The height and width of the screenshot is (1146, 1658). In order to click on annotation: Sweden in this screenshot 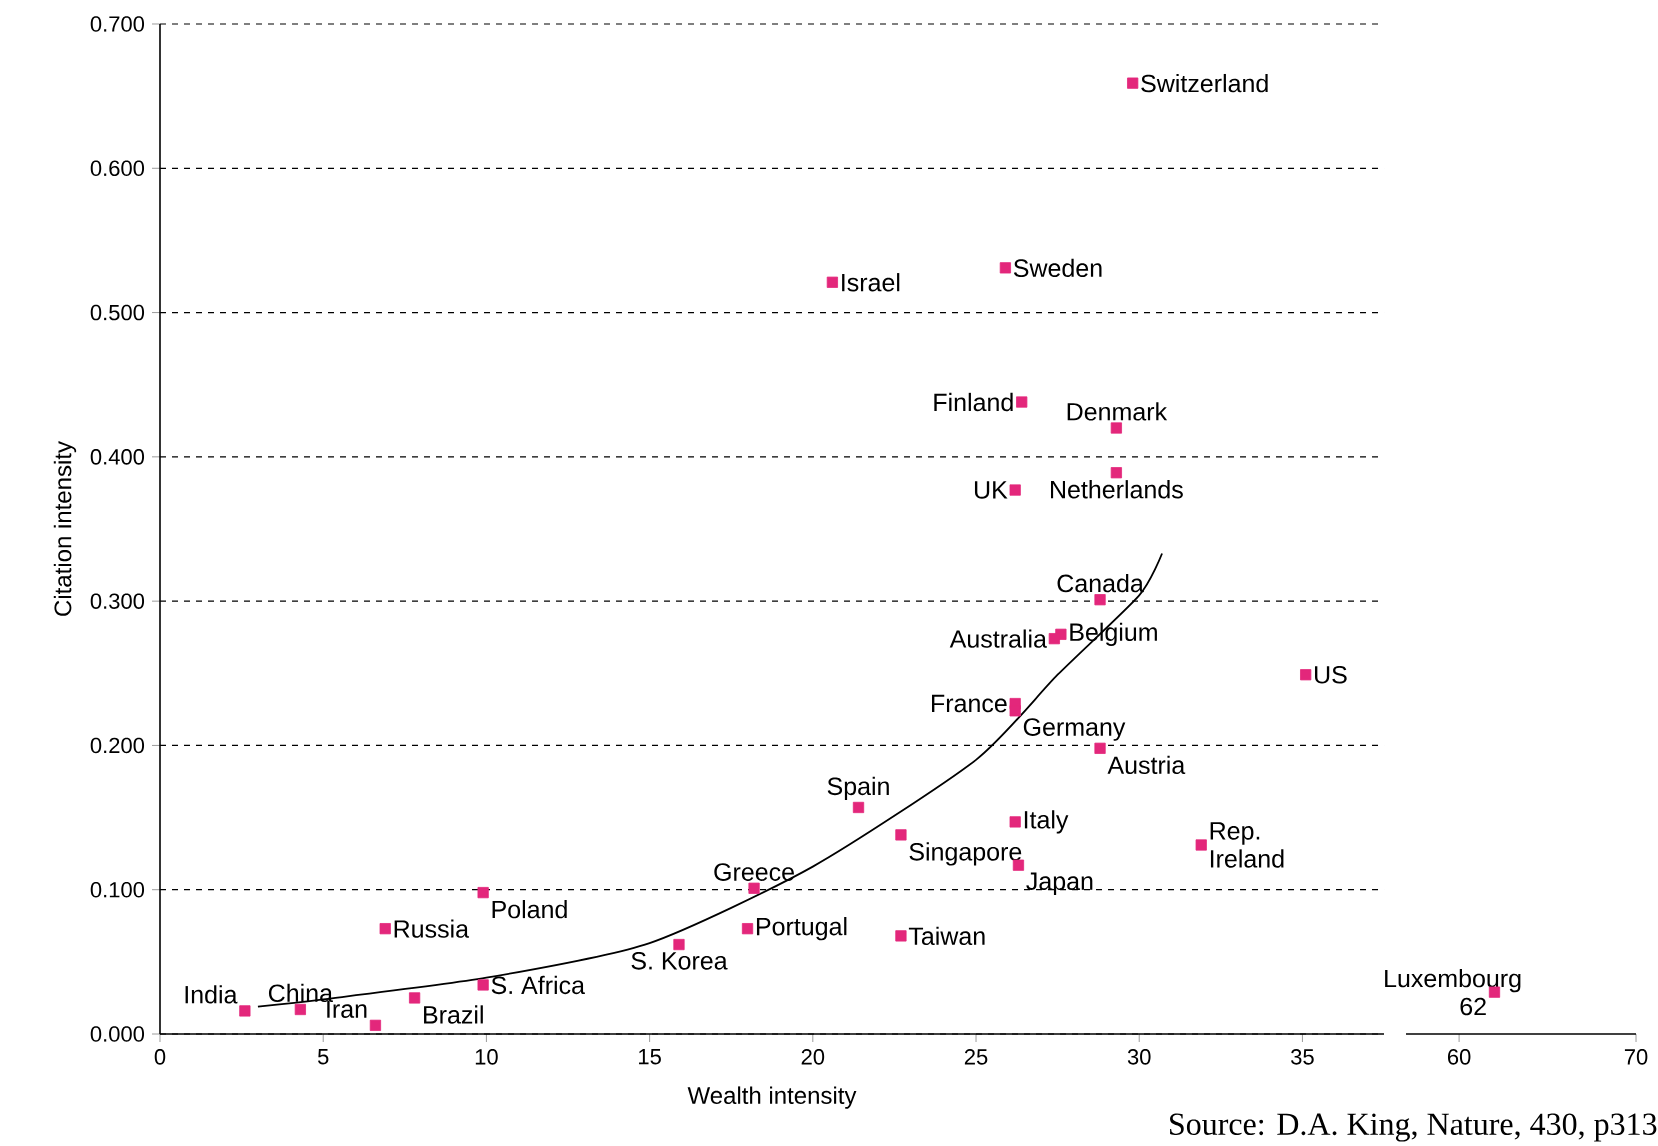, I will do `click(1057, 268)`.